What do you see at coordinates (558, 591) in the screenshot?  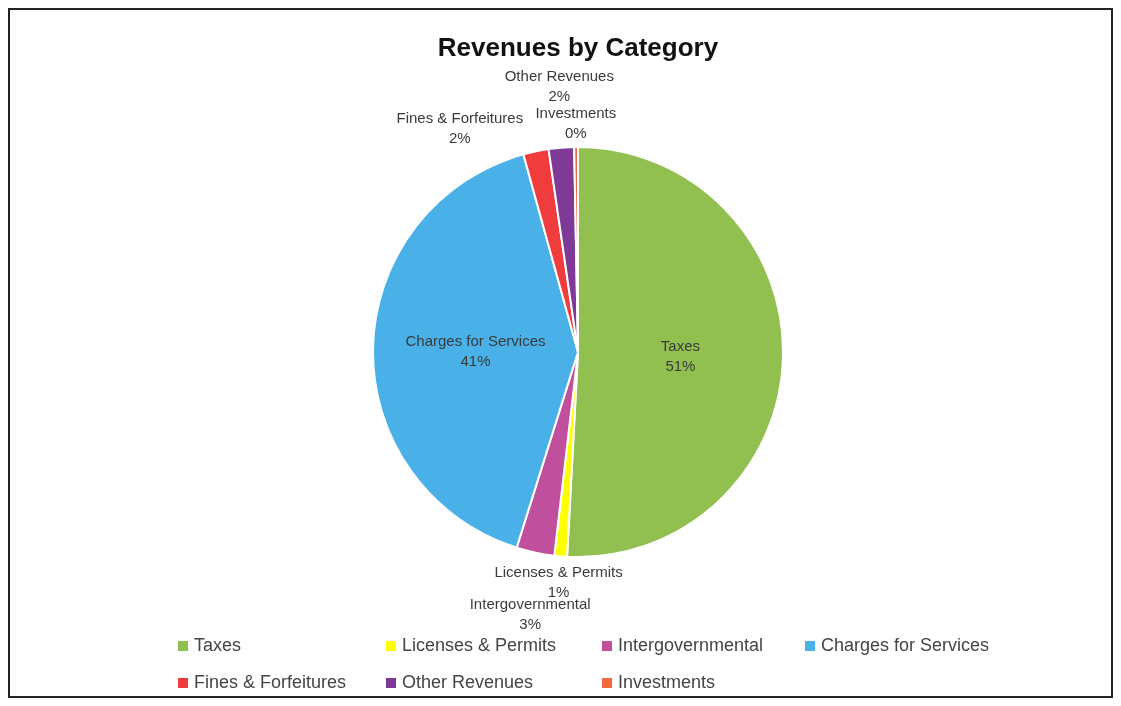 I see `data-label: 1%` at bounding box center [558, 591].